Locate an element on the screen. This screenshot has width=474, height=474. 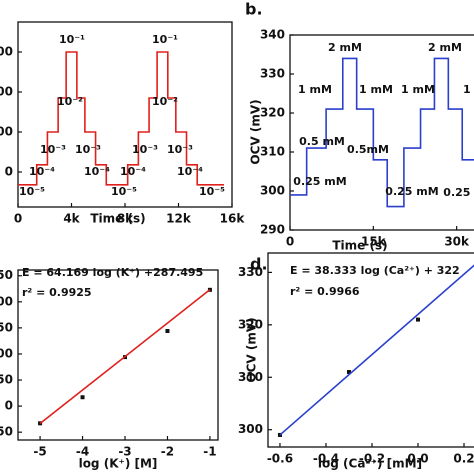
annotation: r² = 0.9925 is located at coordinates (57, 292).